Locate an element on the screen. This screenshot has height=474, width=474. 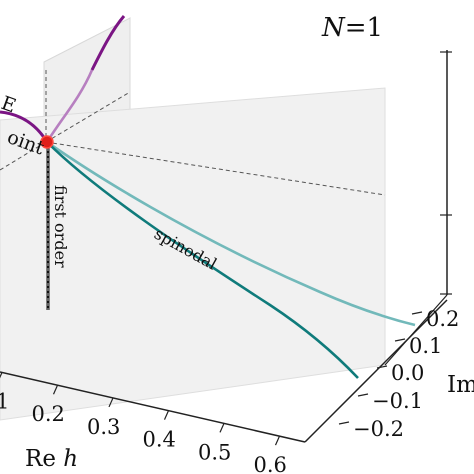
y-tick-label: −0.2 is located at coordinates (378, 429).